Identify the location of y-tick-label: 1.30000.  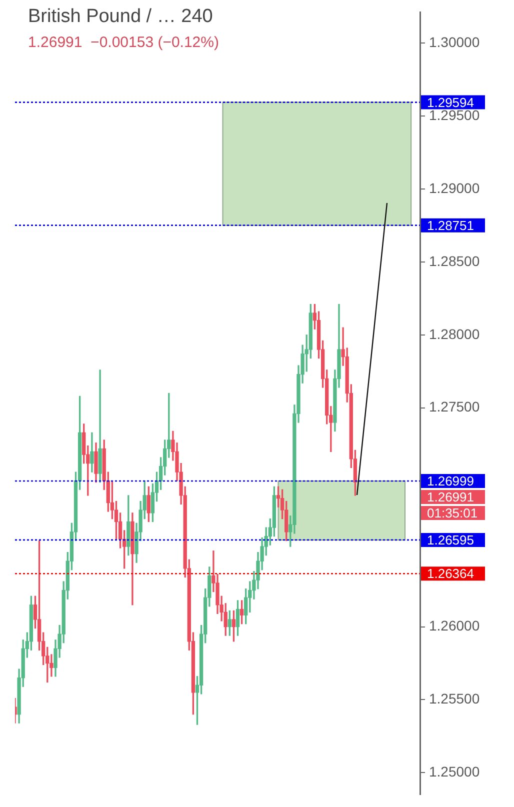
(454, 42).